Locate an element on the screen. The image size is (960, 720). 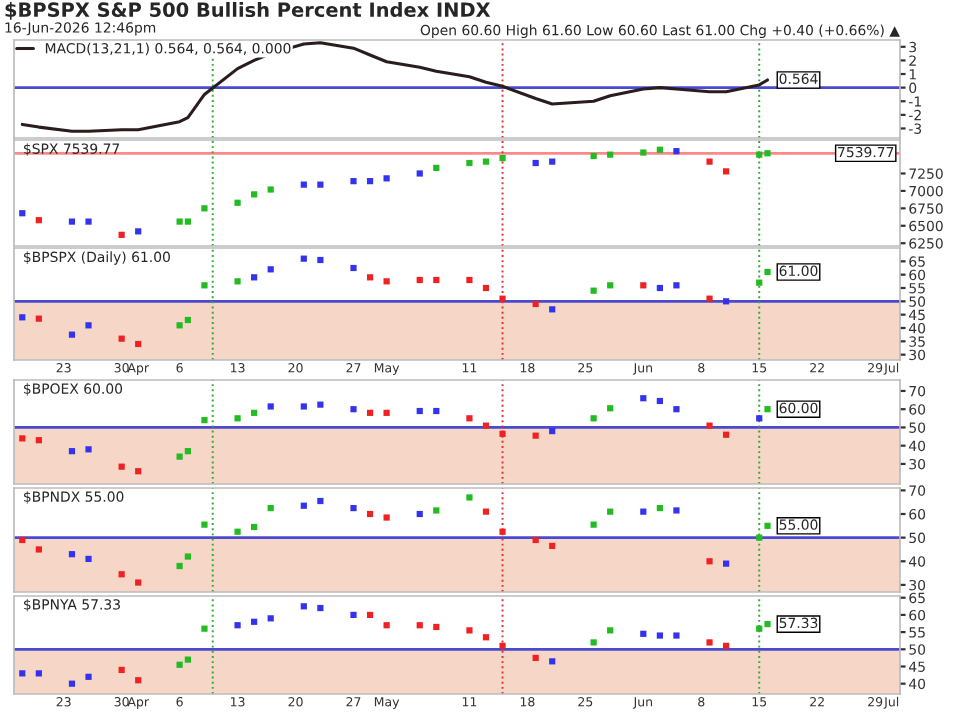
chart-title: $BPSPX S&P 500 Bullish Percent Index INDX is located at coordinates (248, 11).